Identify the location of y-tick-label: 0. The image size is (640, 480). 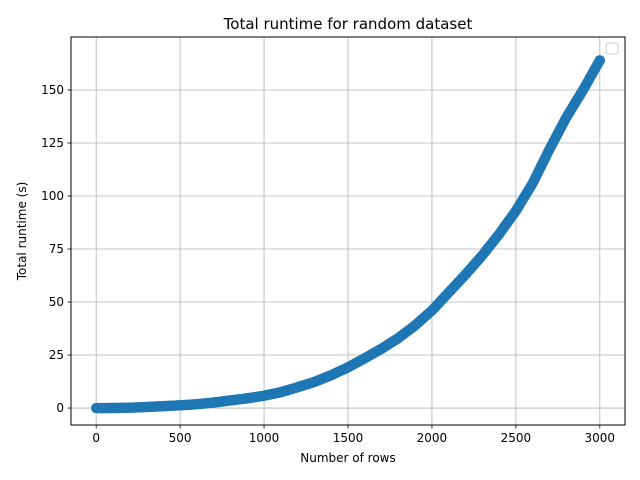
(60, 408).